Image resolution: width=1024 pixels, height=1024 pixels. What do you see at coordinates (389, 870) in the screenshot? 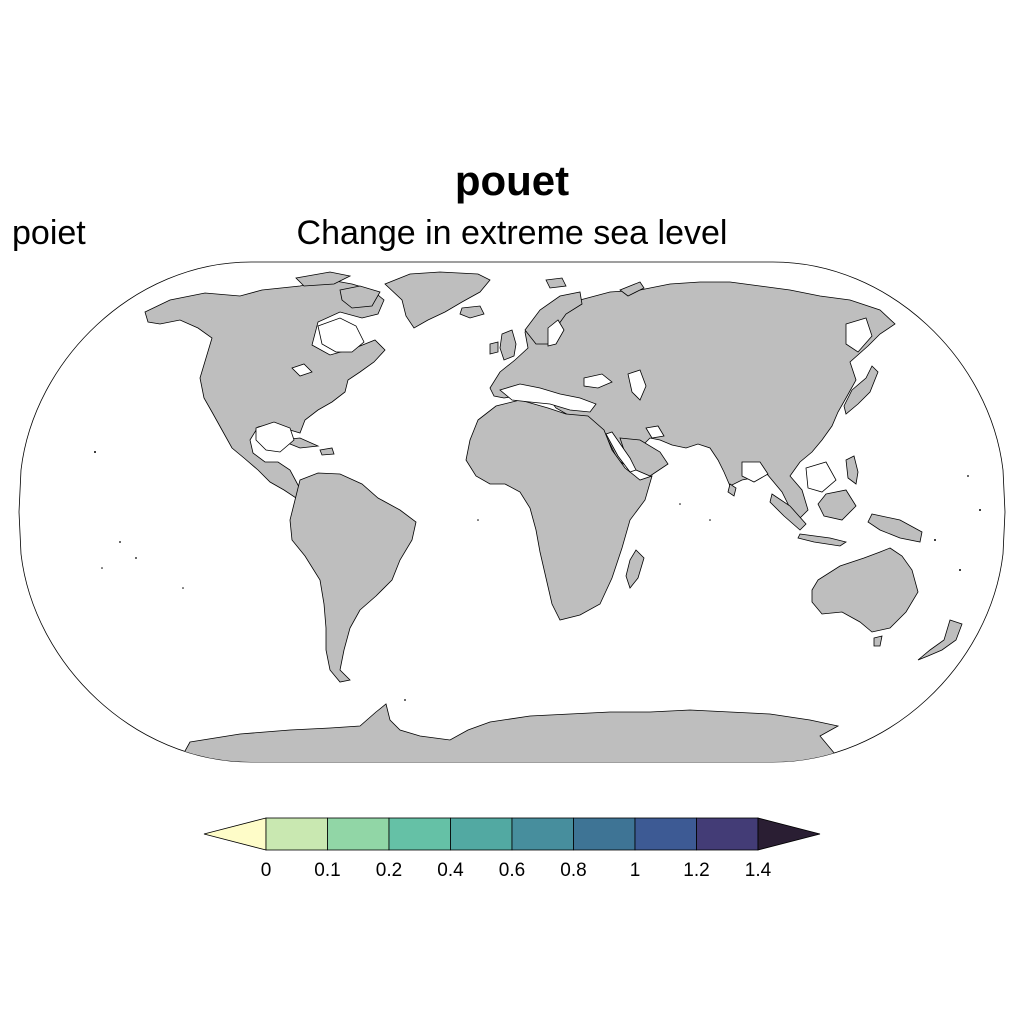
I see `colorbar-tick-label: 0.2` at bounding box center [389, 870].